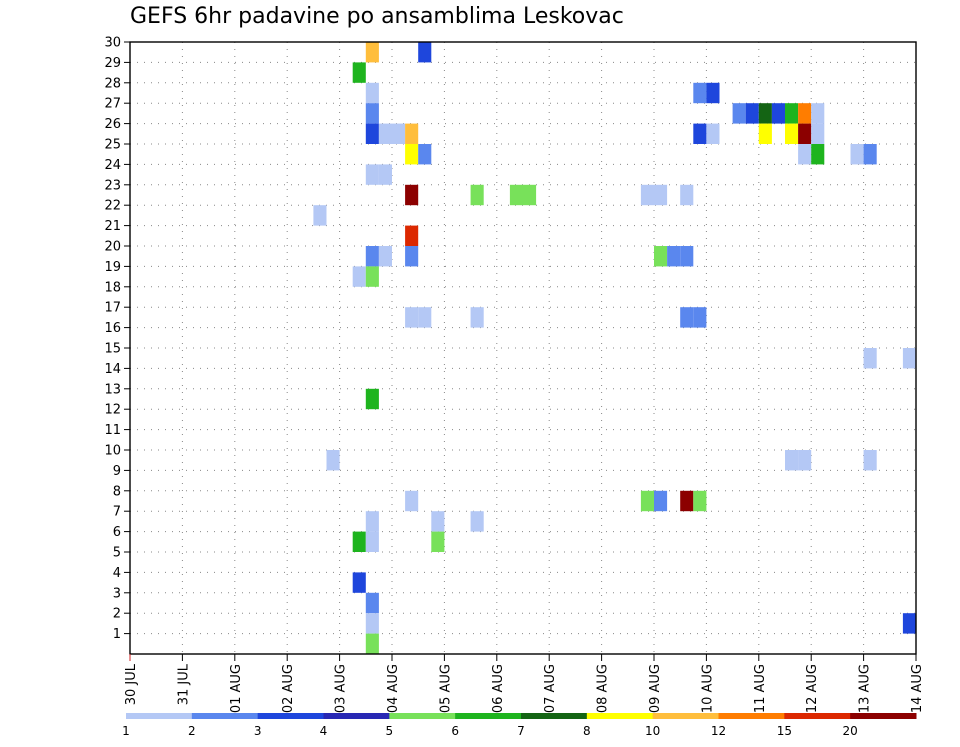 Image resolution: width=960 pixels, height=747 pixels. What do you see at coordinates (112, 185) in the screenshot?
I see `y-tick-label: 23` at bounding box center [112, 185].